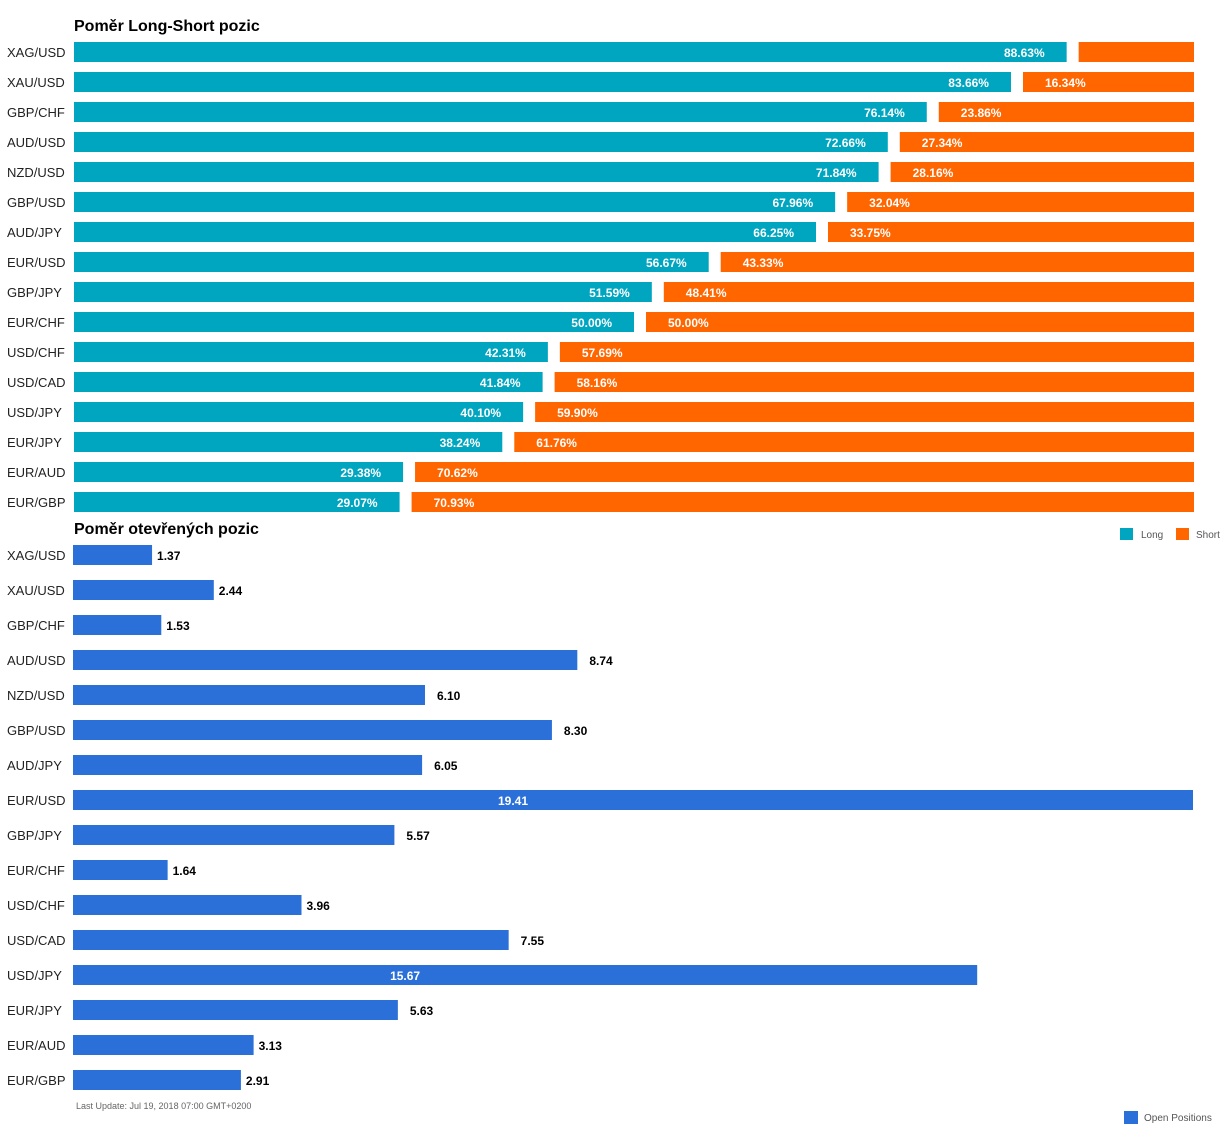 The width and height of the screenshot is (1226, 1132). I want to click on long-value-label: 51.59%, so click(609, 293).